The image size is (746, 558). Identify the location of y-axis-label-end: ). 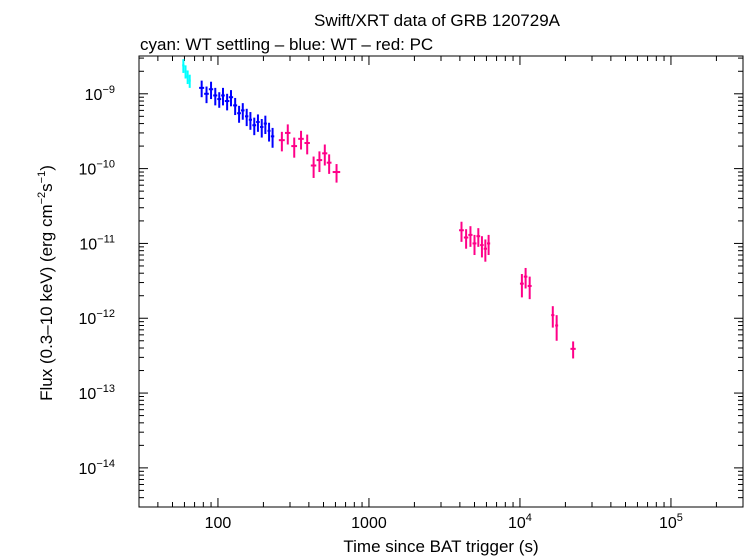
(46, 168).